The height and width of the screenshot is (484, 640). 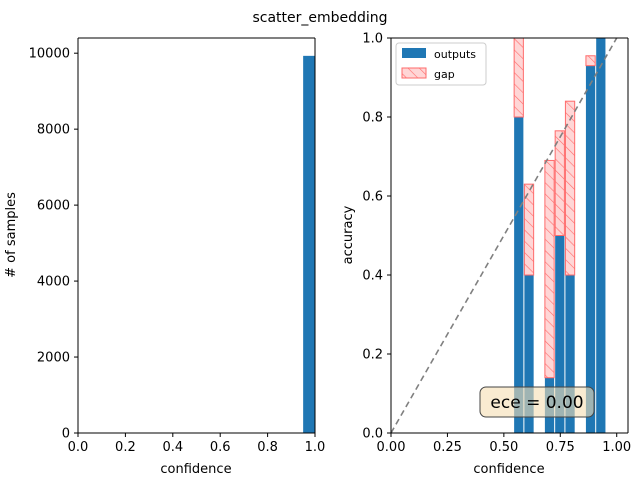 What do you see at coordinates (309, 244) in the screenshot?
I see `histogram-bar` at bounding box center [309, 244].